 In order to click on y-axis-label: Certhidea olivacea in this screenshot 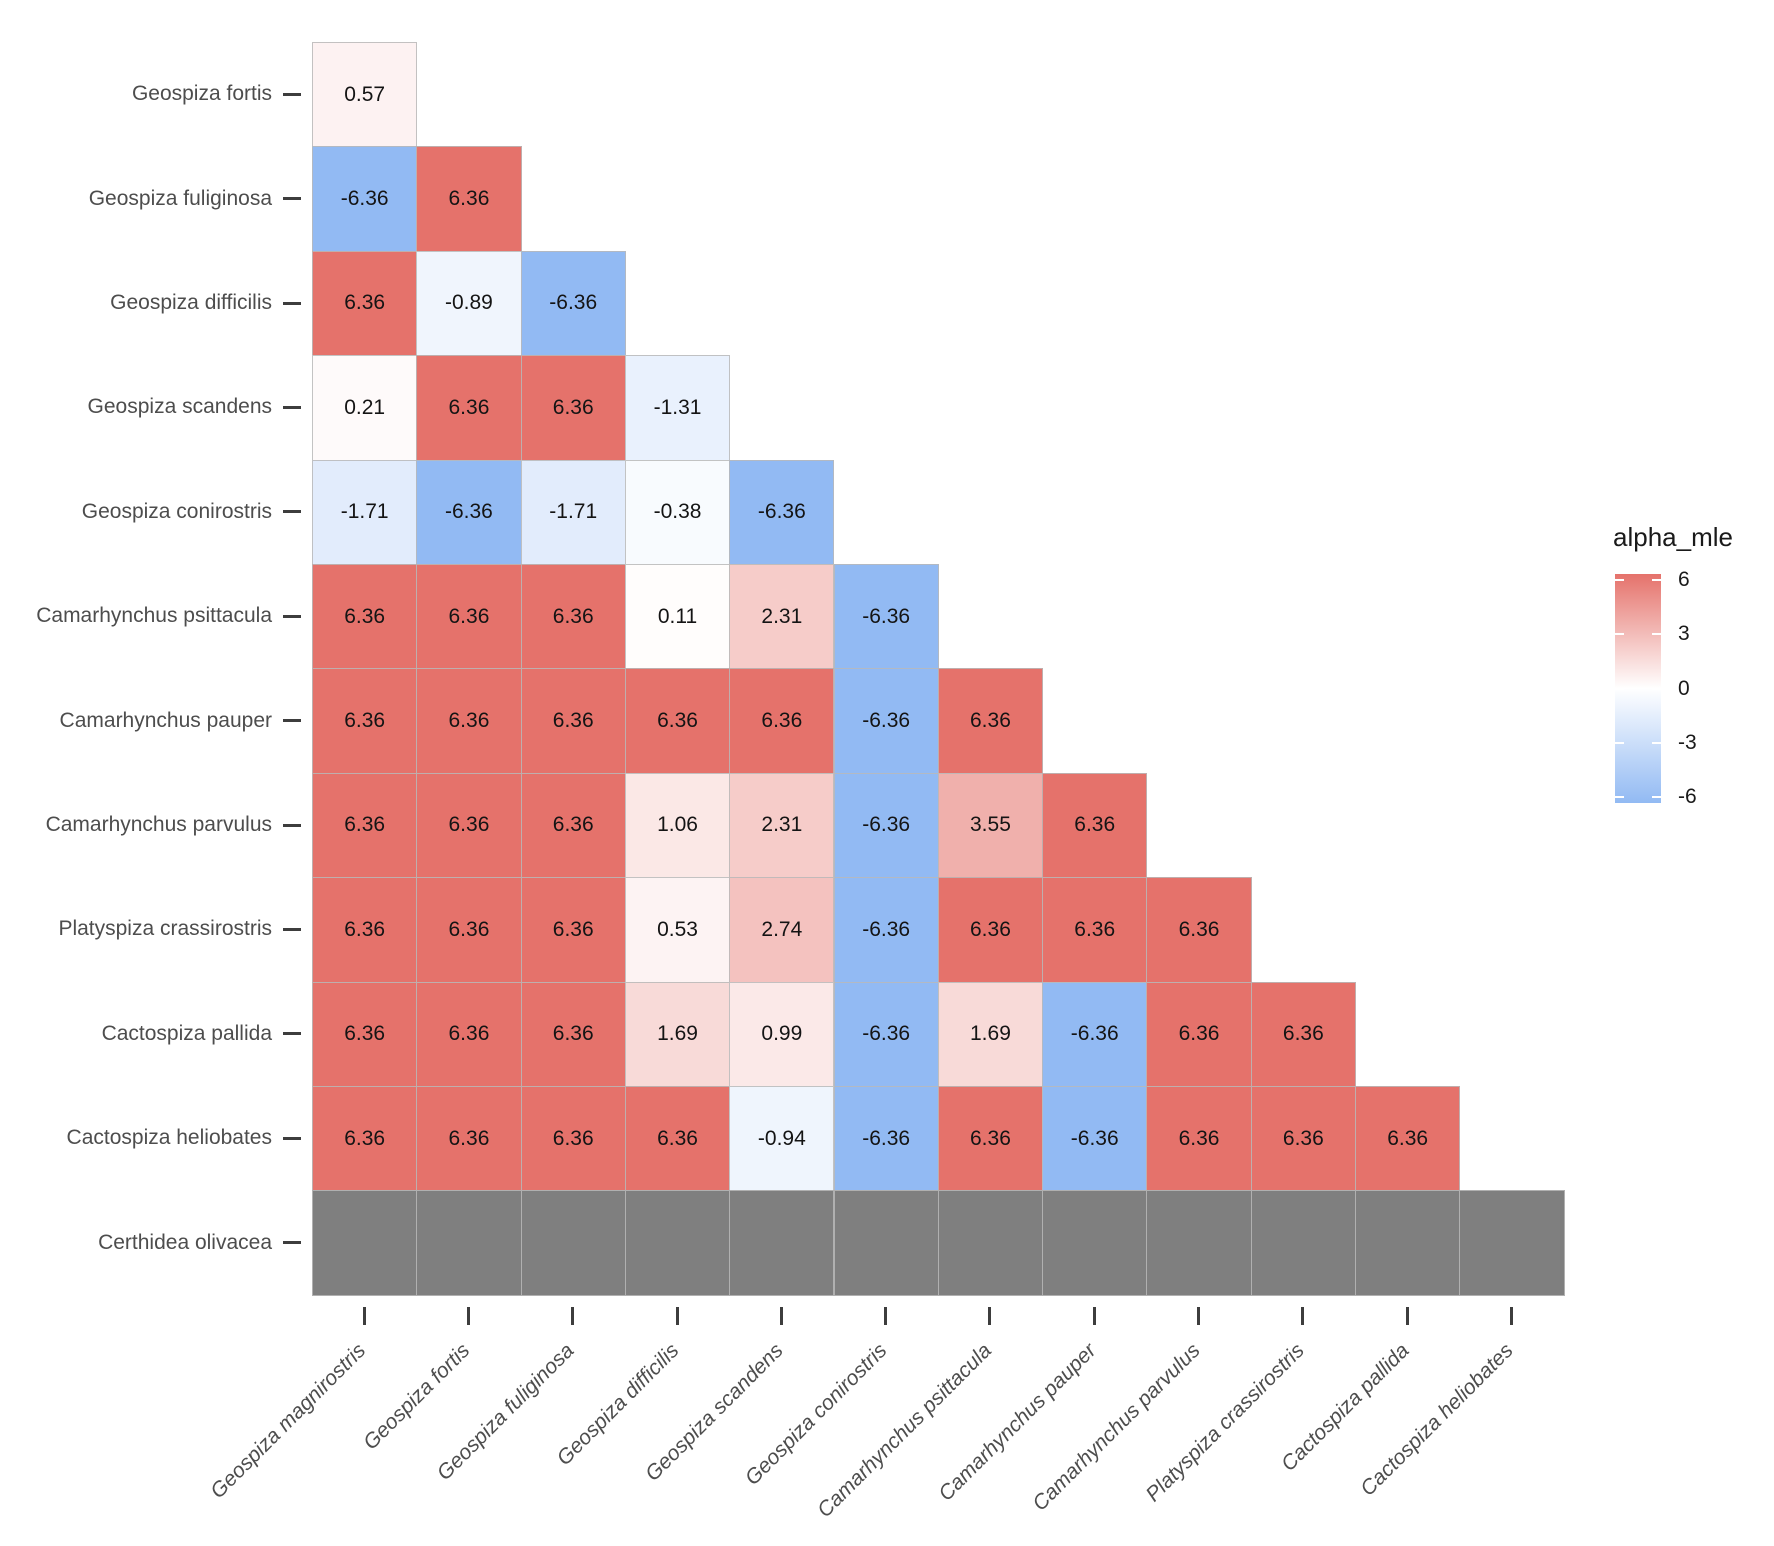, I will do `click(185, 1242)`.